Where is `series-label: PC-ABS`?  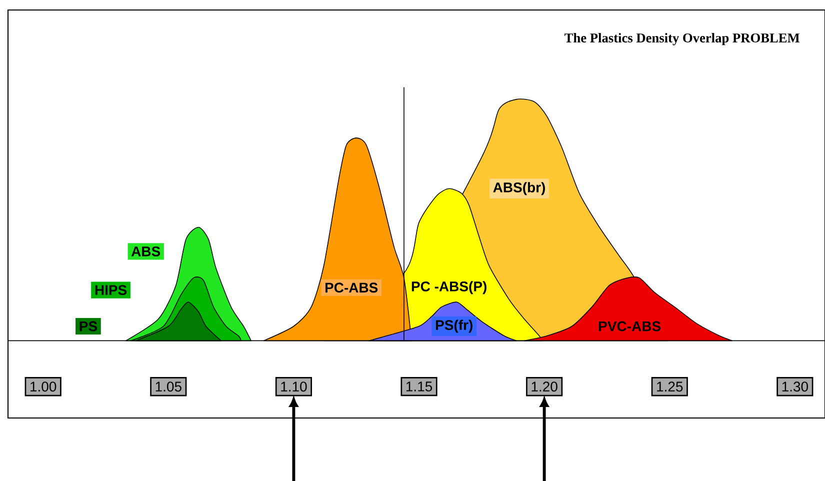 series-label: PC-ABS is located at coordinates (351, 287).